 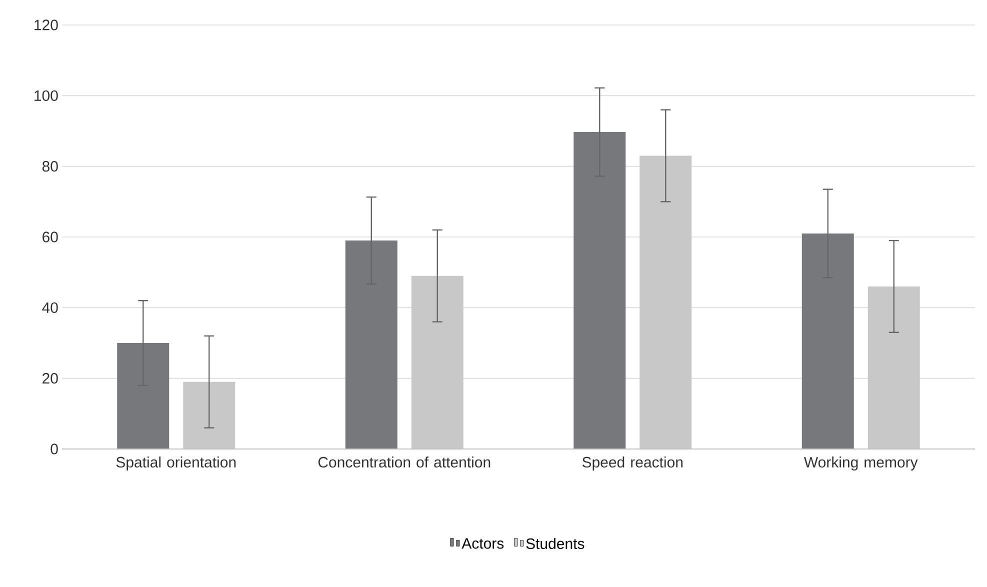 What do you see at coordinates (861, 463) in the screenshot?
I see `x-tick-label: Working memory` at bounding box center [861, 463].